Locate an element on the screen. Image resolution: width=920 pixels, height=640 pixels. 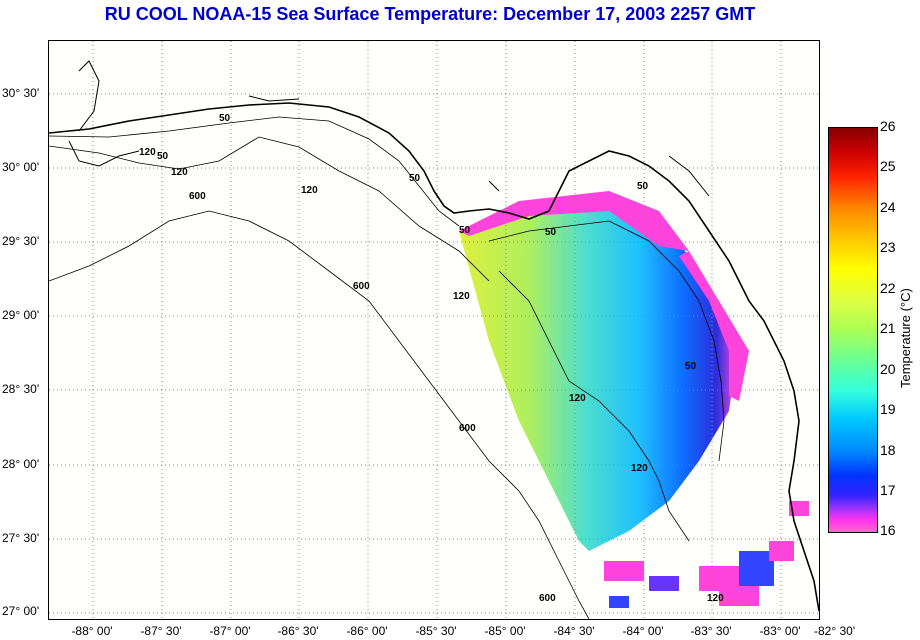
lat-label: 28° 30' is located at coordinates (21, 389).